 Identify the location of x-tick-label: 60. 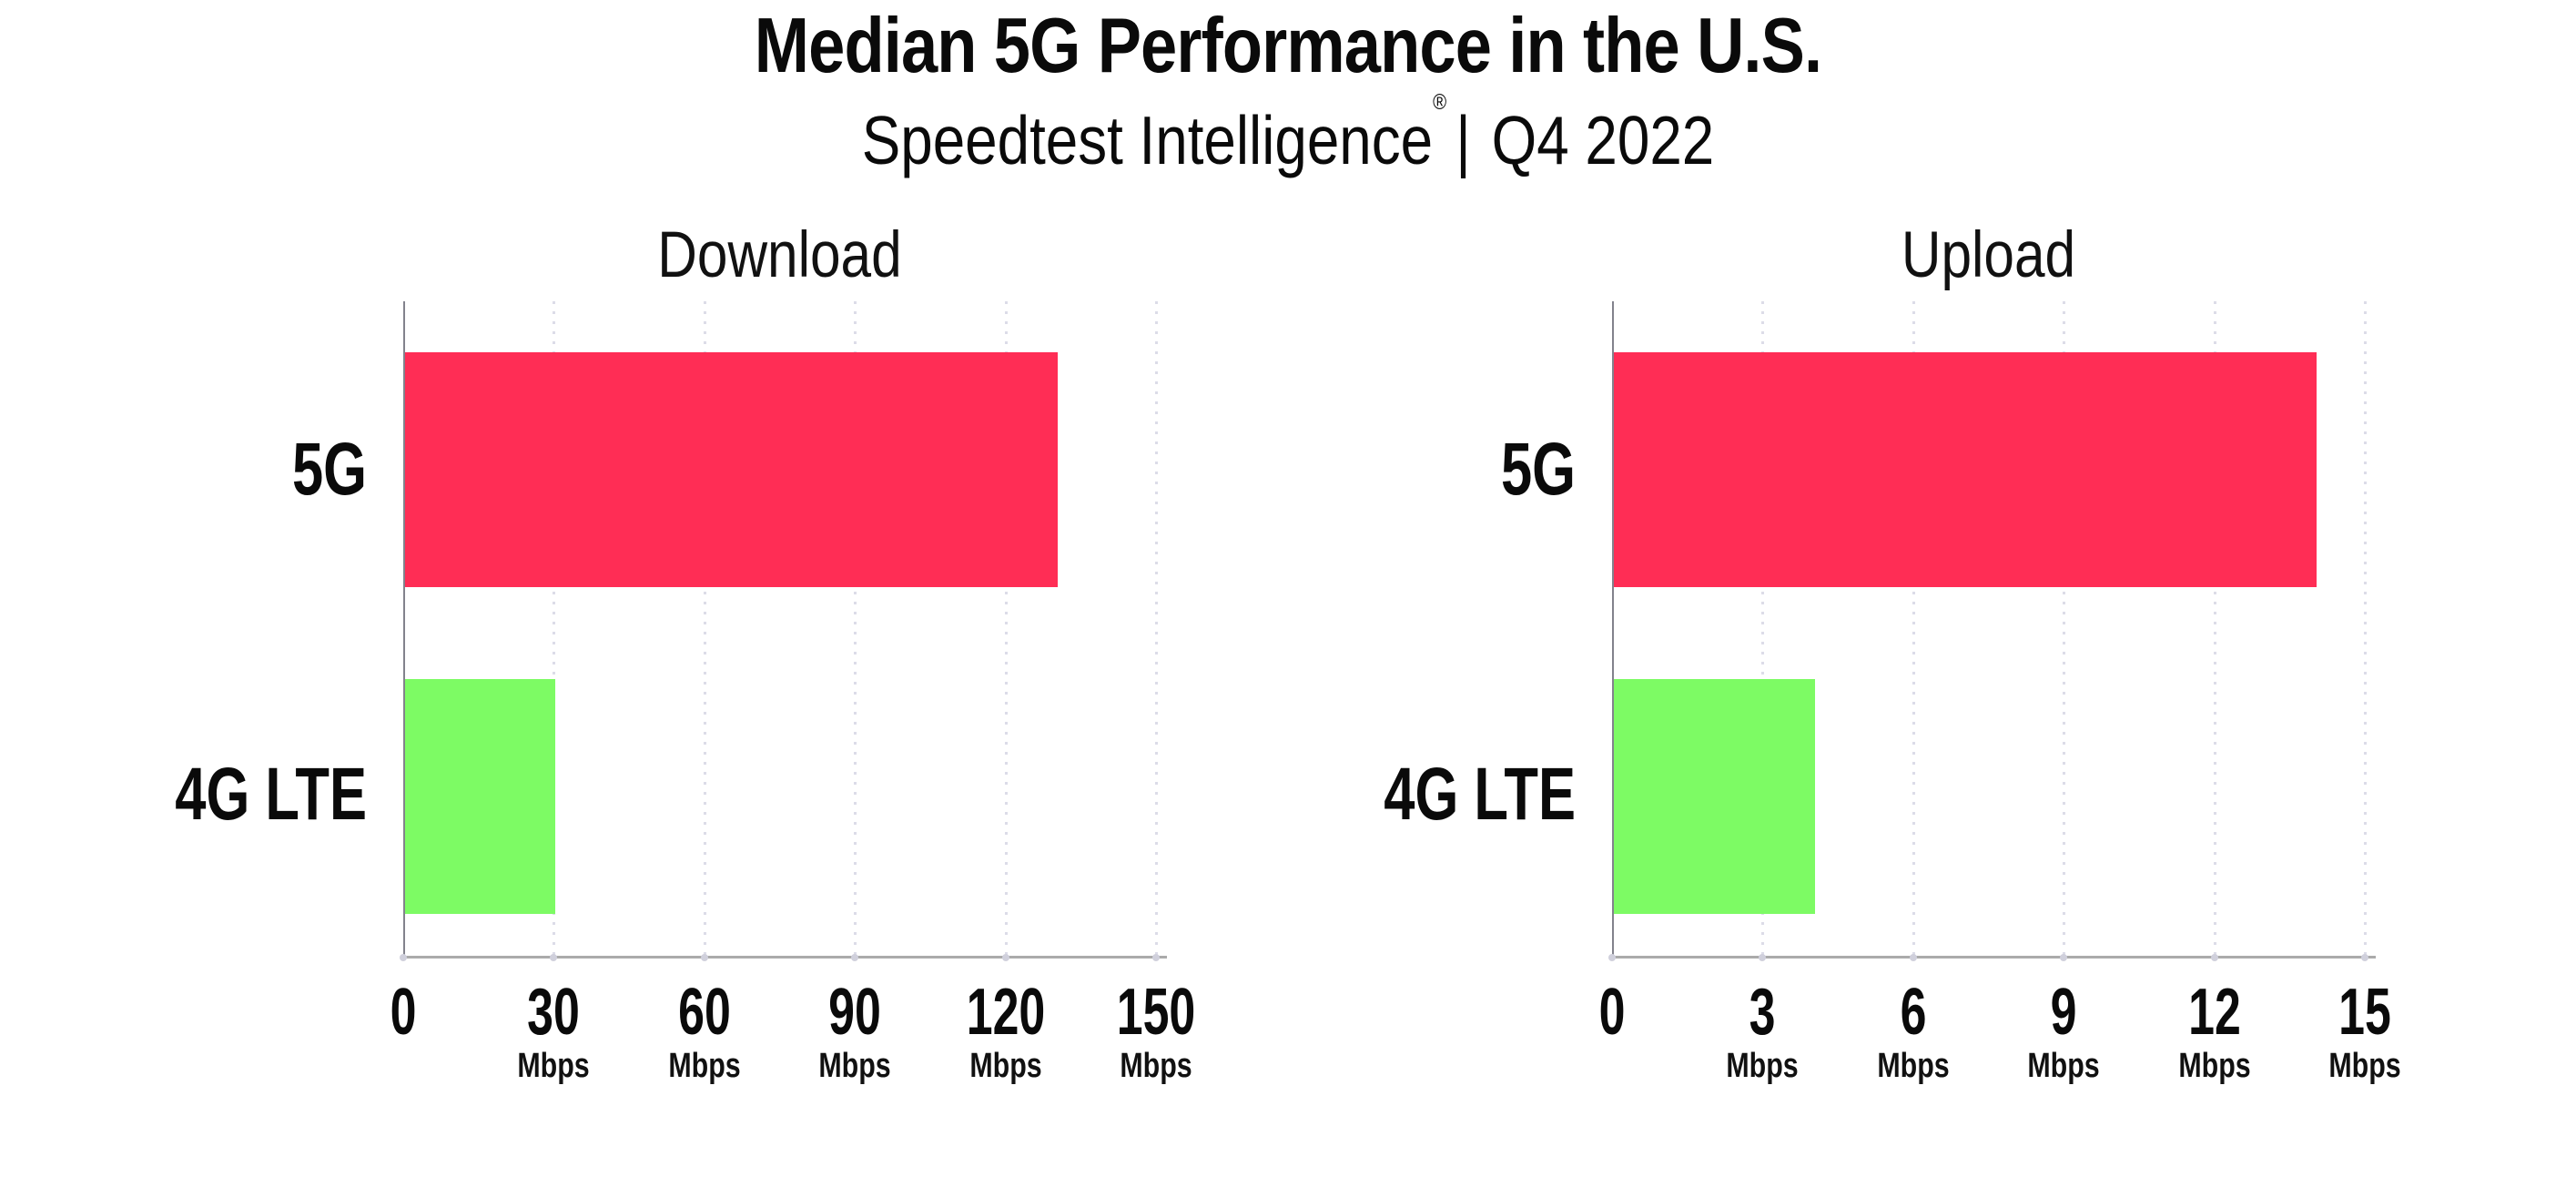
(704, 1012).